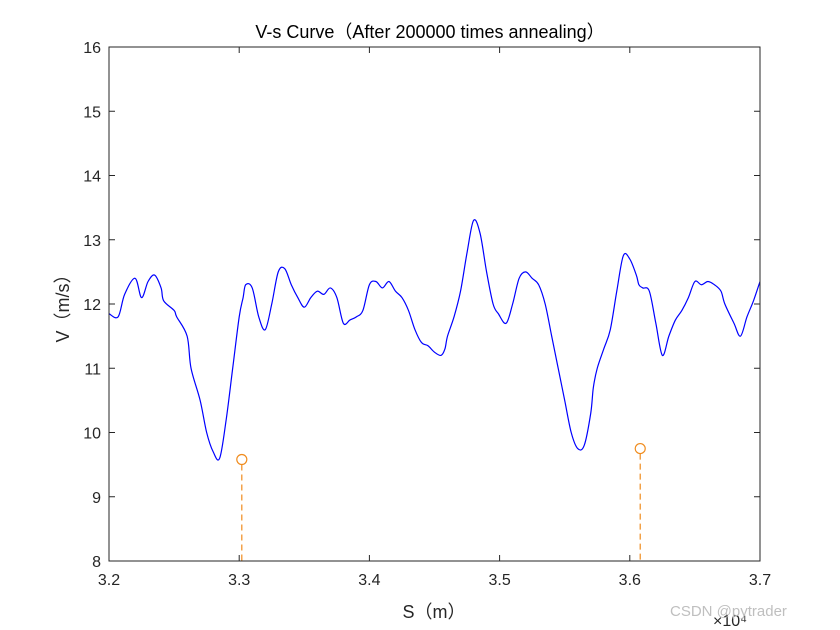 The image size is (840, 630). What do you see at coordinates (429, 32) in the screenshot?
I see `chart-title: V-s Curve（After 200000 times annealing）` at bounding box center [429, 32].